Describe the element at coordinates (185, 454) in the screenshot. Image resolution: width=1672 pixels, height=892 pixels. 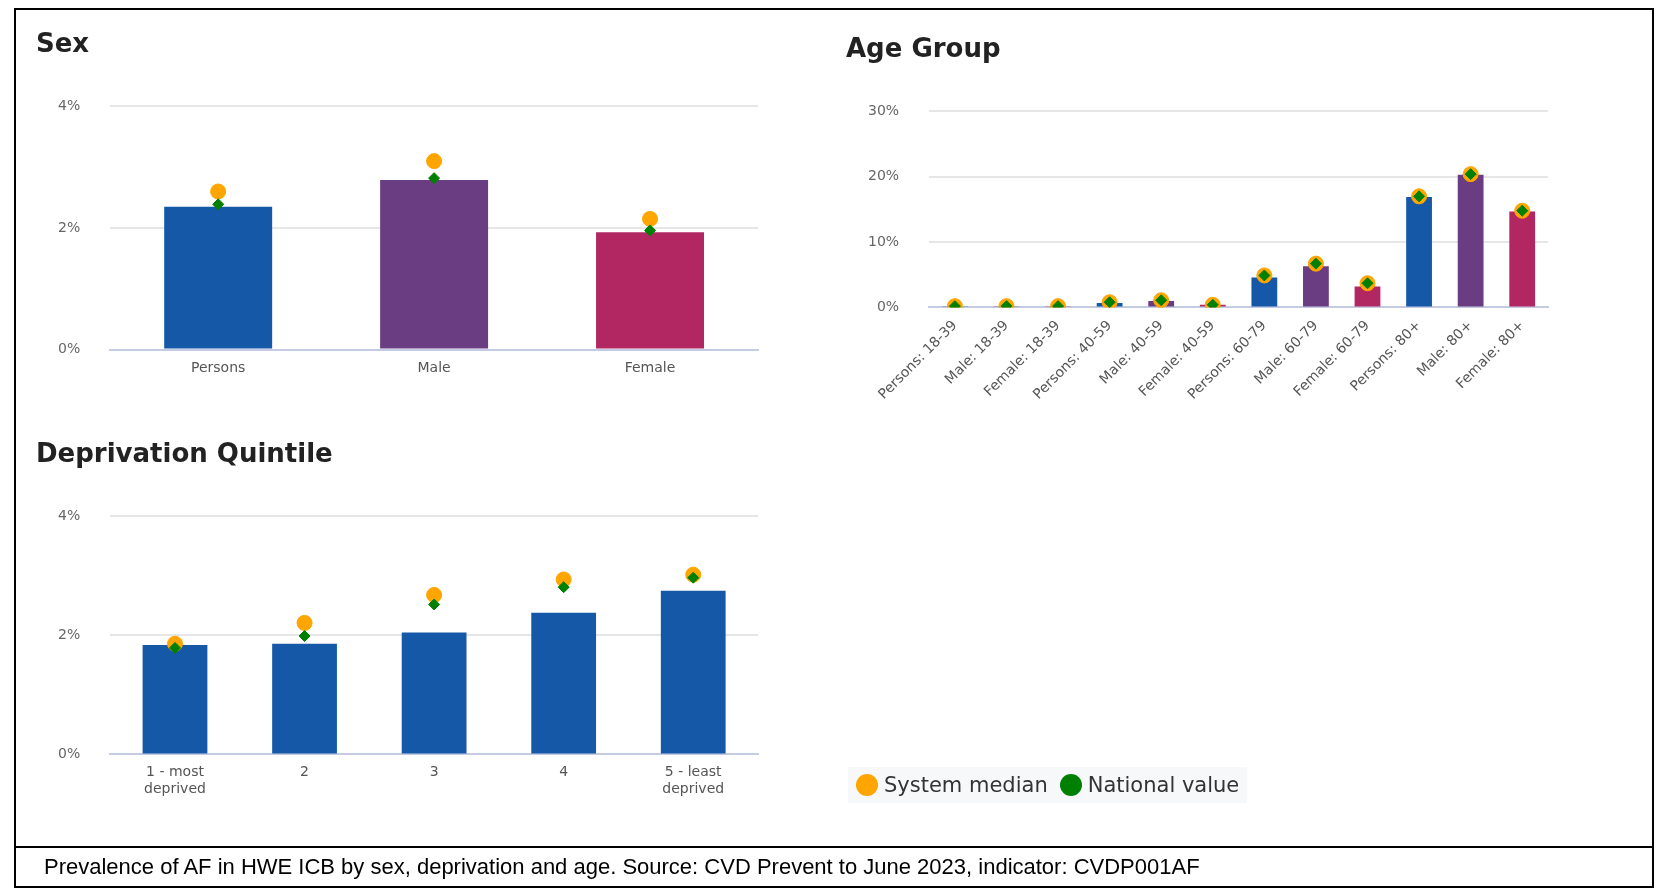
I see `chart-title: Deprivation Quintile` at that location.